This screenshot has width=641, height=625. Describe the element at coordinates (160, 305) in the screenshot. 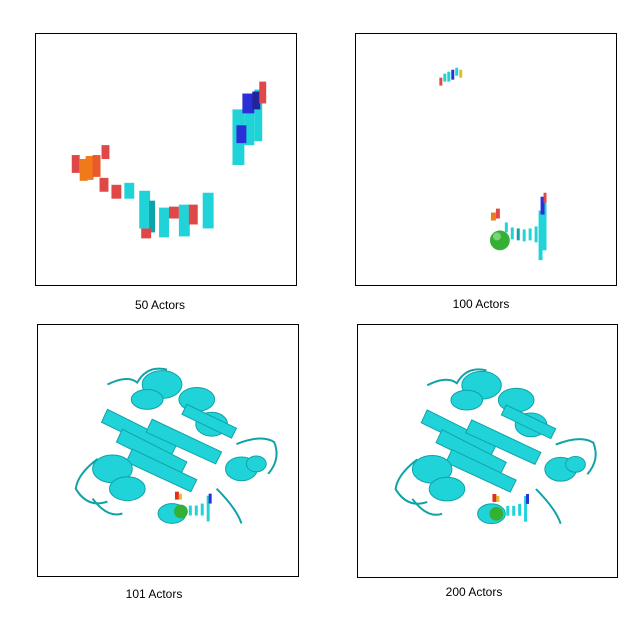

I see `caption-50-actors: 50 Actors` at that location.